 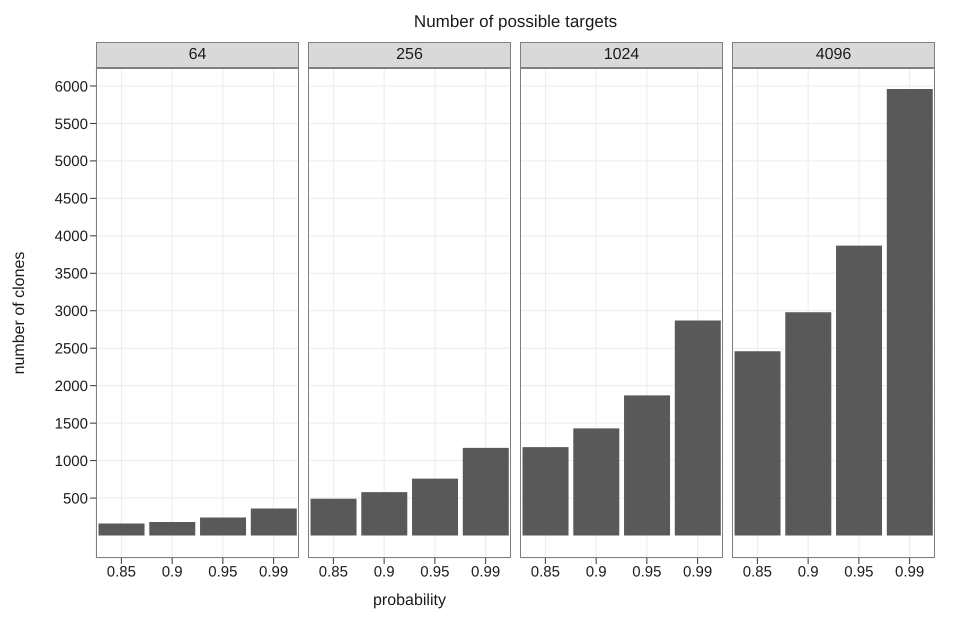 I want to click on y-tick-label: 4500, so click(x=71, y=199).